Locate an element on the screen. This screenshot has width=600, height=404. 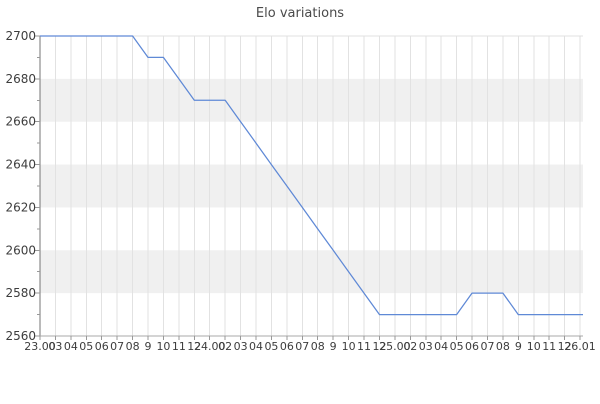
y-tick-label: 2680 is located at coordinates (20, 79).